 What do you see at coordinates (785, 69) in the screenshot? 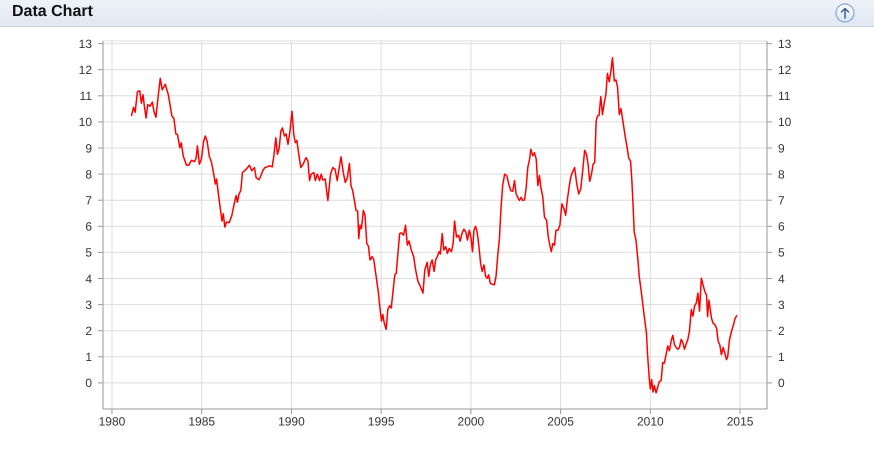
I see `y2-tick-label: 12` at bounding box center [785, 69].